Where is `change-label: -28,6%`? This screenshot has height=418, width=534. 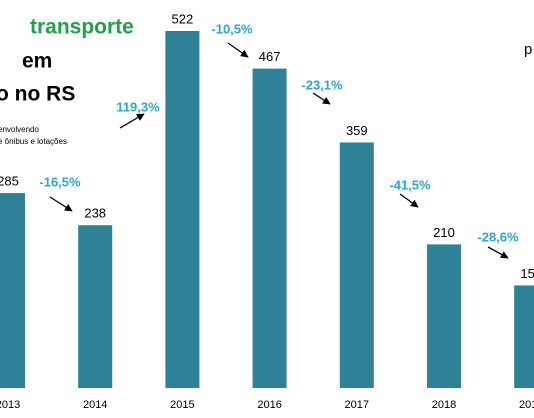
change-label: -28,6% is located at coordinates (498, 236).